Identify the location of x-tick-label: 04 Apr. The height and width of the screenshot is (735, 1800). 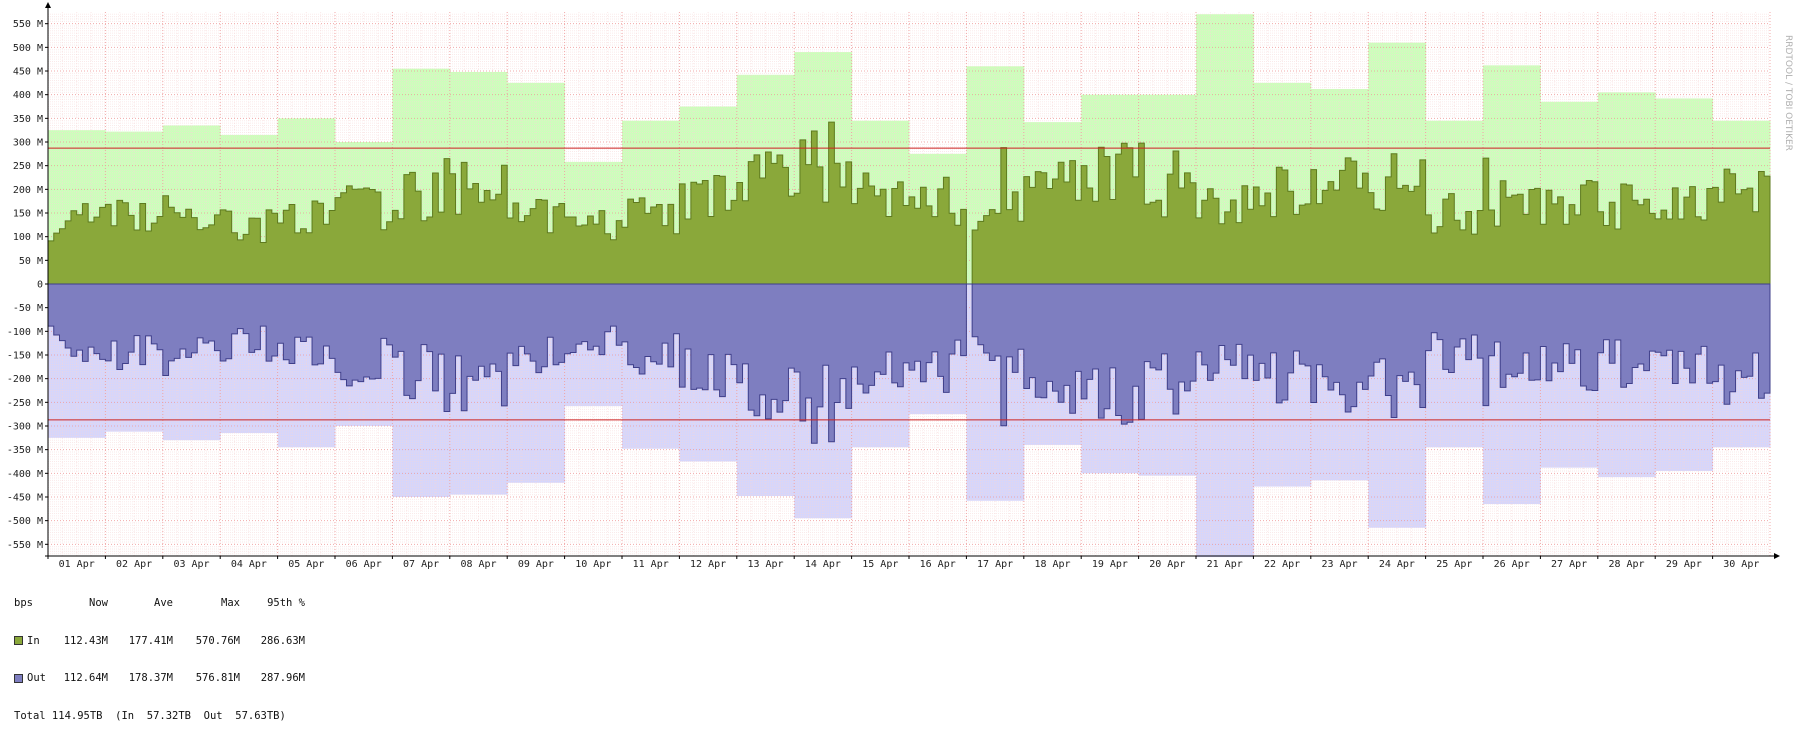
(249, 564).